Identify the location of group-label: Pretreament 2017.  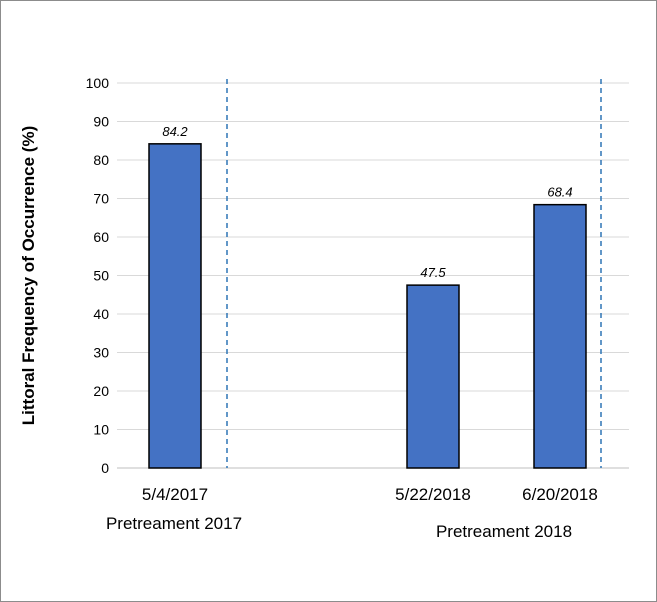
(174, 523).